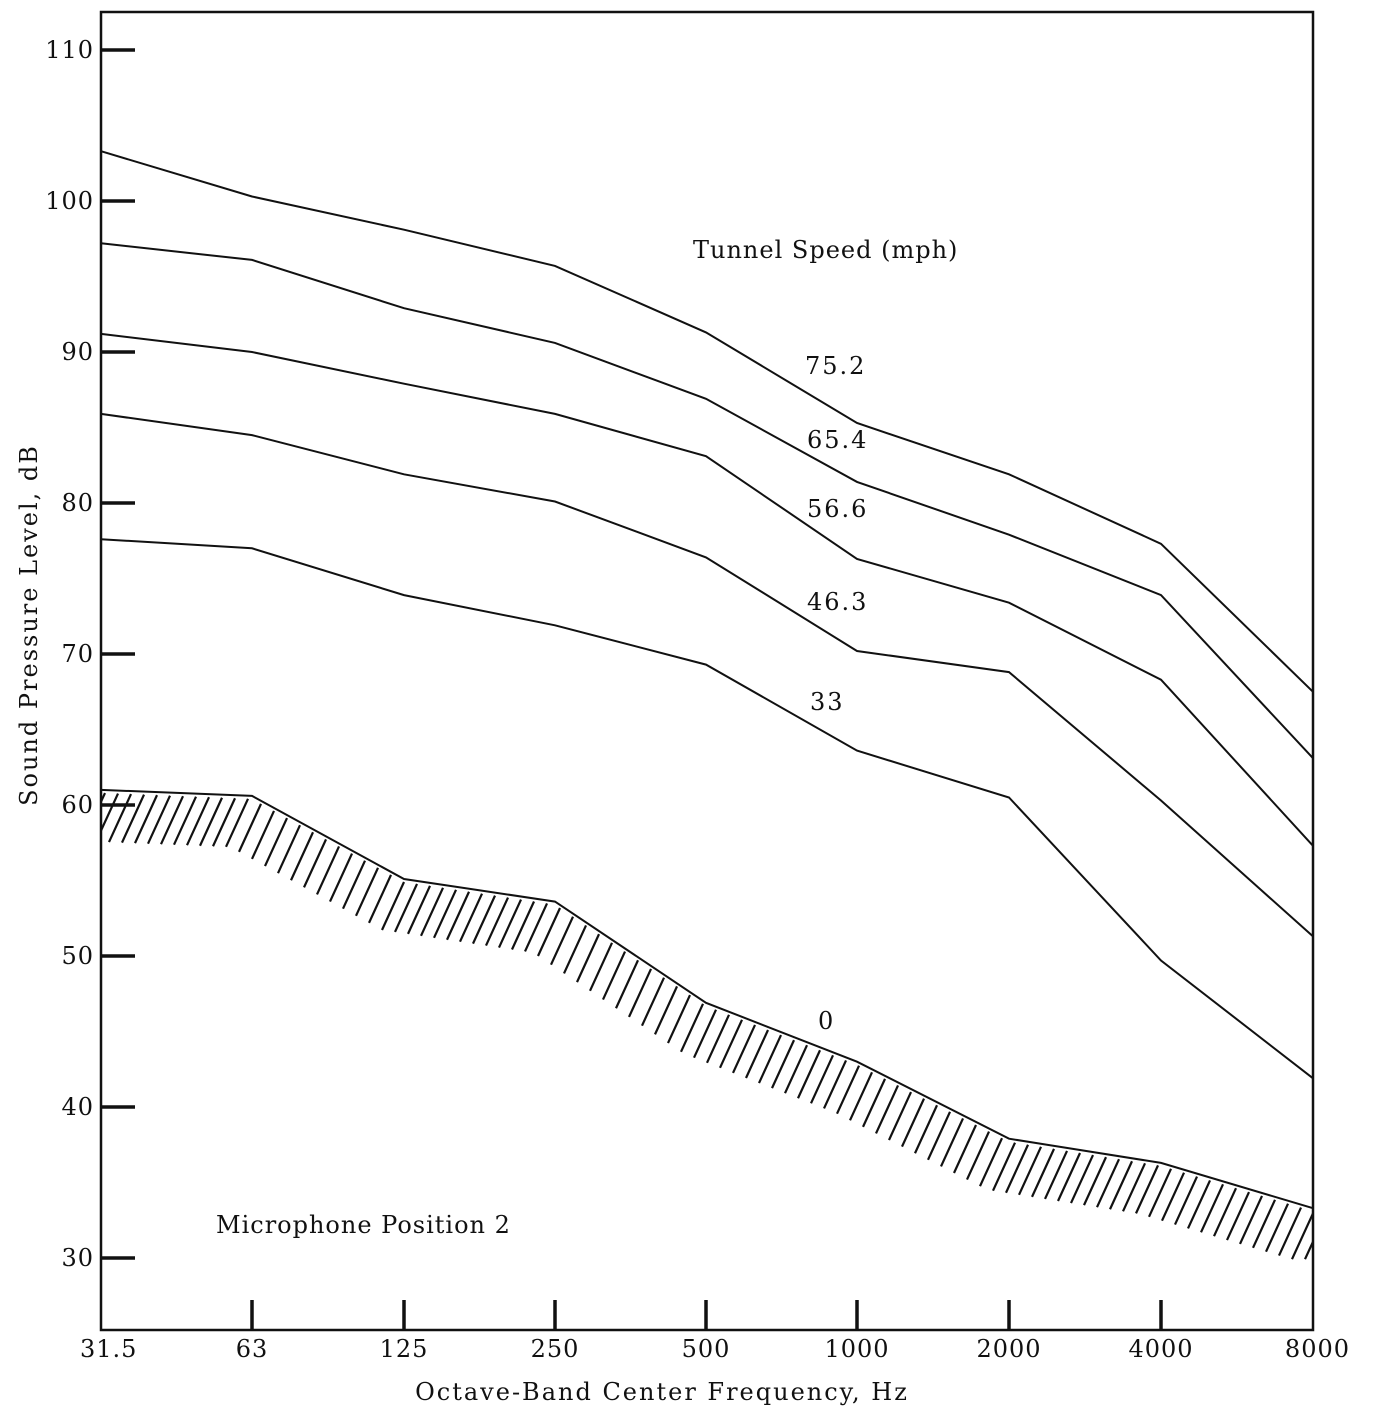 The width and height of the screenshot is (1373, 1413). What do you see at coordinates (856, 1349) in the screenshot?
I see `x-tick-label-1000: 1000` at bounding box center [856, 1349].